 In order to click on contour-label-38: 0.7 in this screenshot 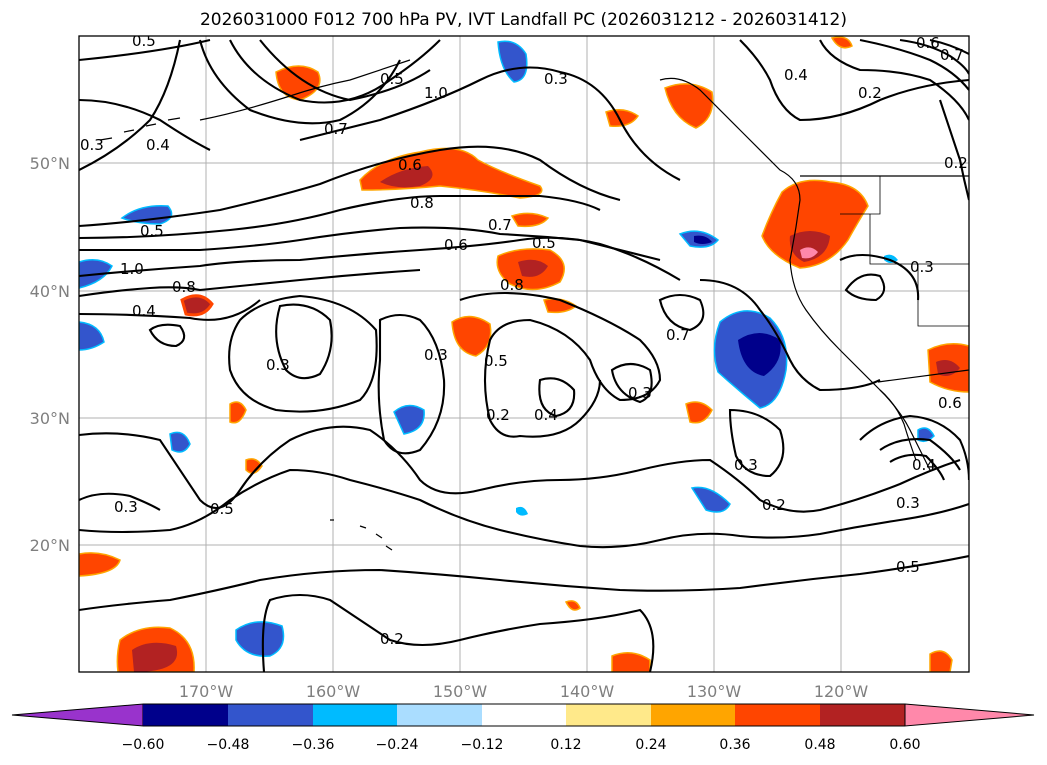, I will do `click(952, 55)`.